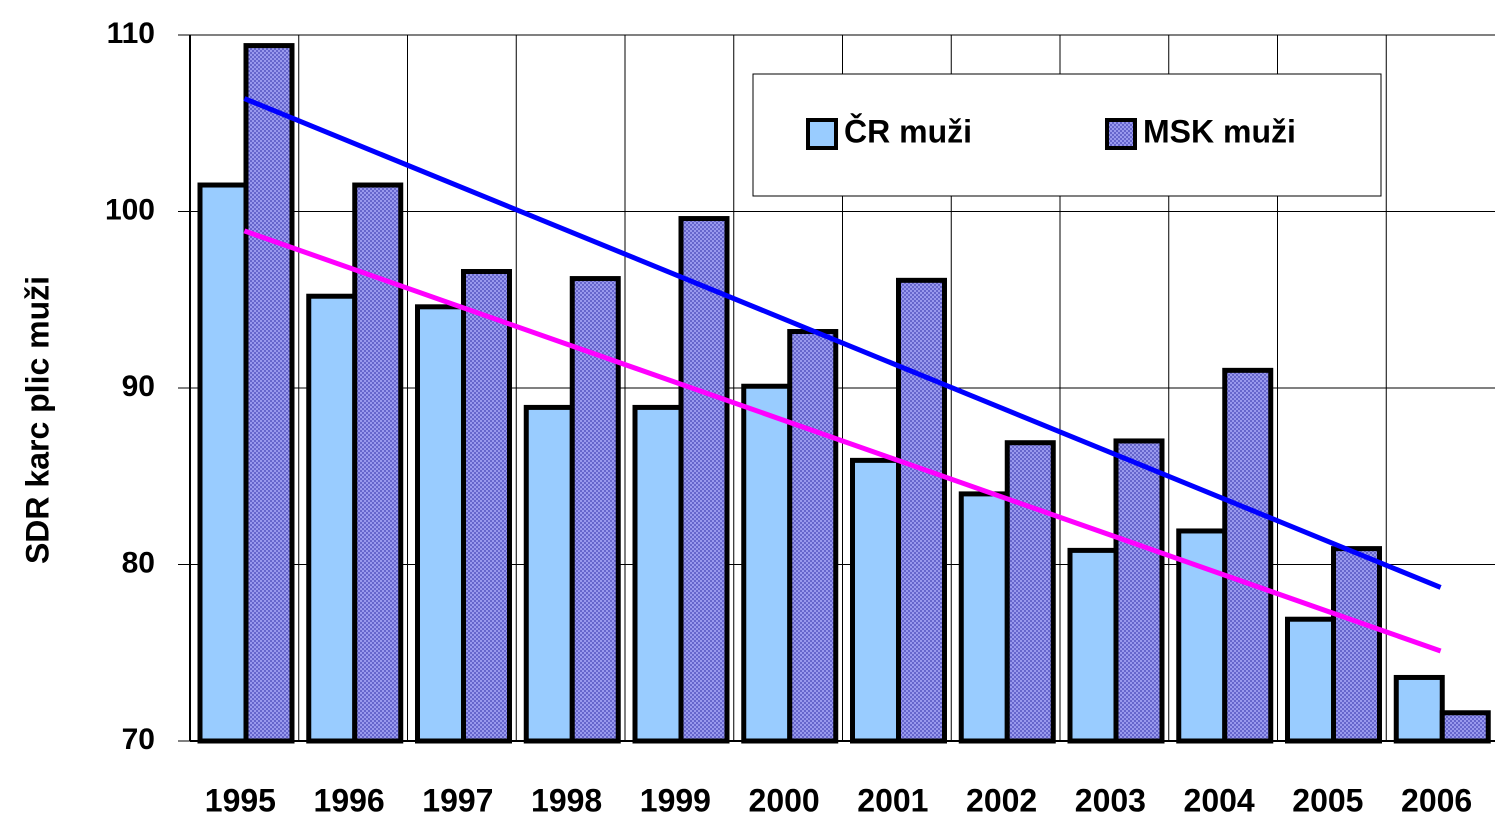 Image resolution: width=1495 pixels, height=821 pixels. Describe the element at coordinates (566, 800) in the screenshot. I see `x-tick-label: 1998` at that location.